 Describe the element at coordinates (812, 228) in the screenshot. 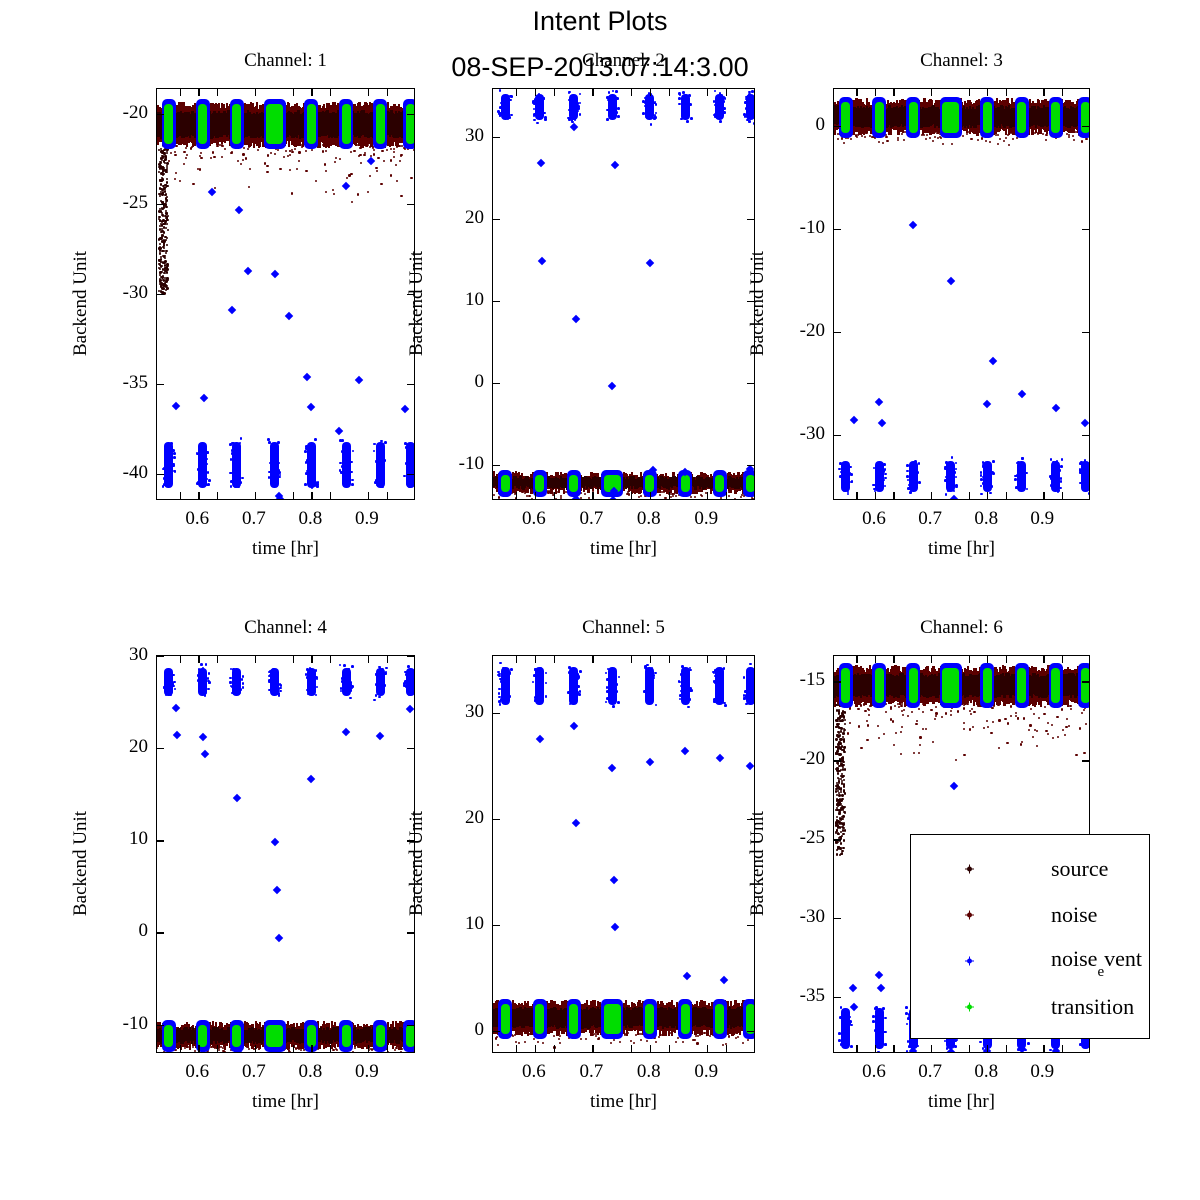

I see `y-tick-label: -10` at that location.